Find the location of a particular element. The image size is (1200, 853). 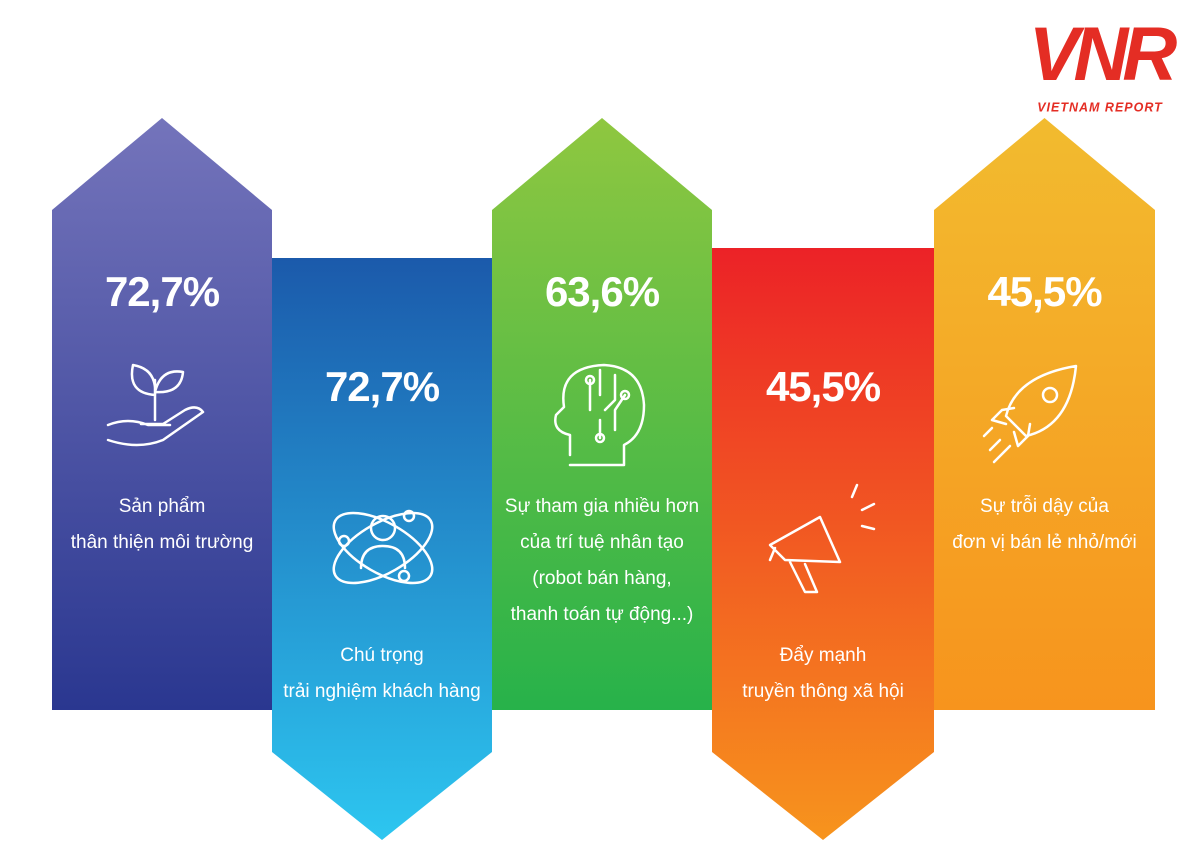

logo-name: VIETNAM REPORT is located at coordinates (1100, 107).